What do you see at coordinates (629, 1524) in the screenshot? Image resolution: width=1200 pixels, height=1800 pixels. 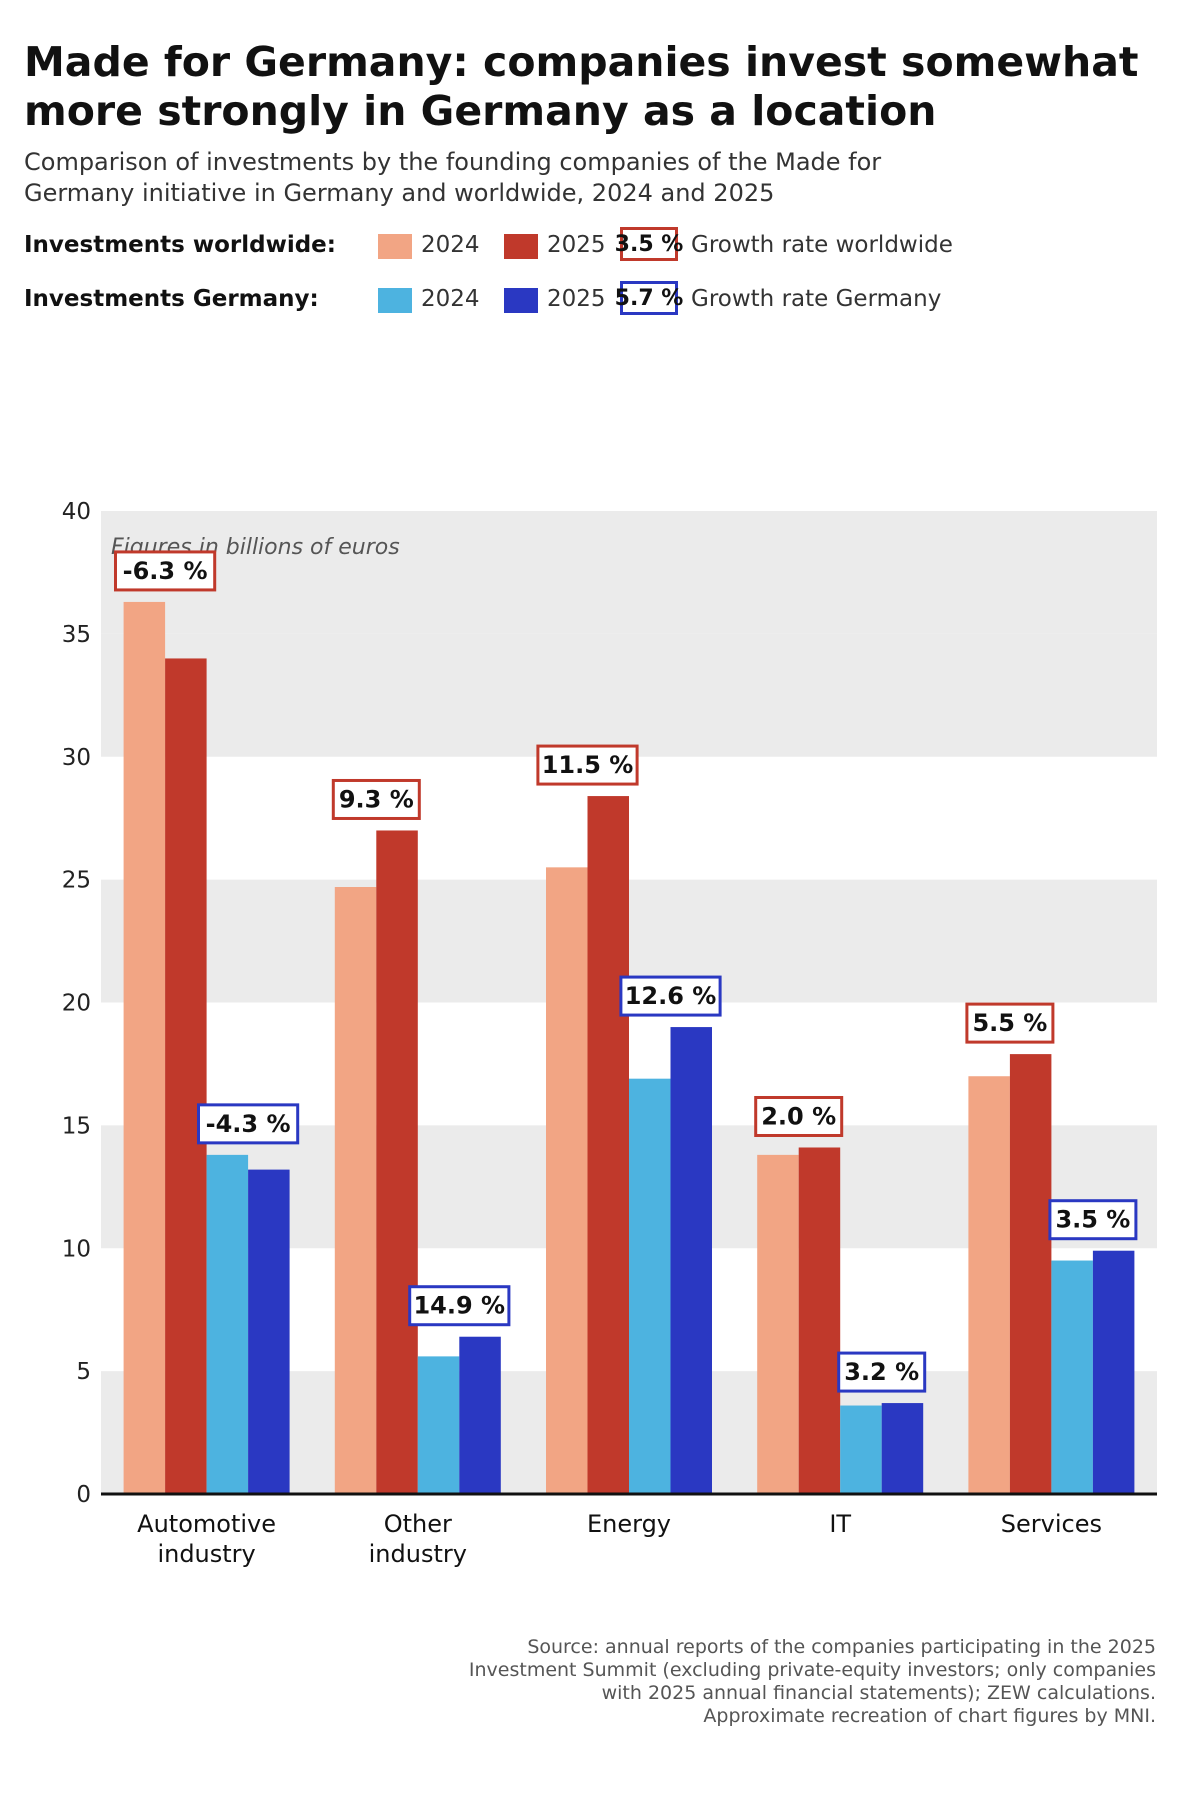 I see `x-category-label: Energy` at bounding box center [629, 1524].